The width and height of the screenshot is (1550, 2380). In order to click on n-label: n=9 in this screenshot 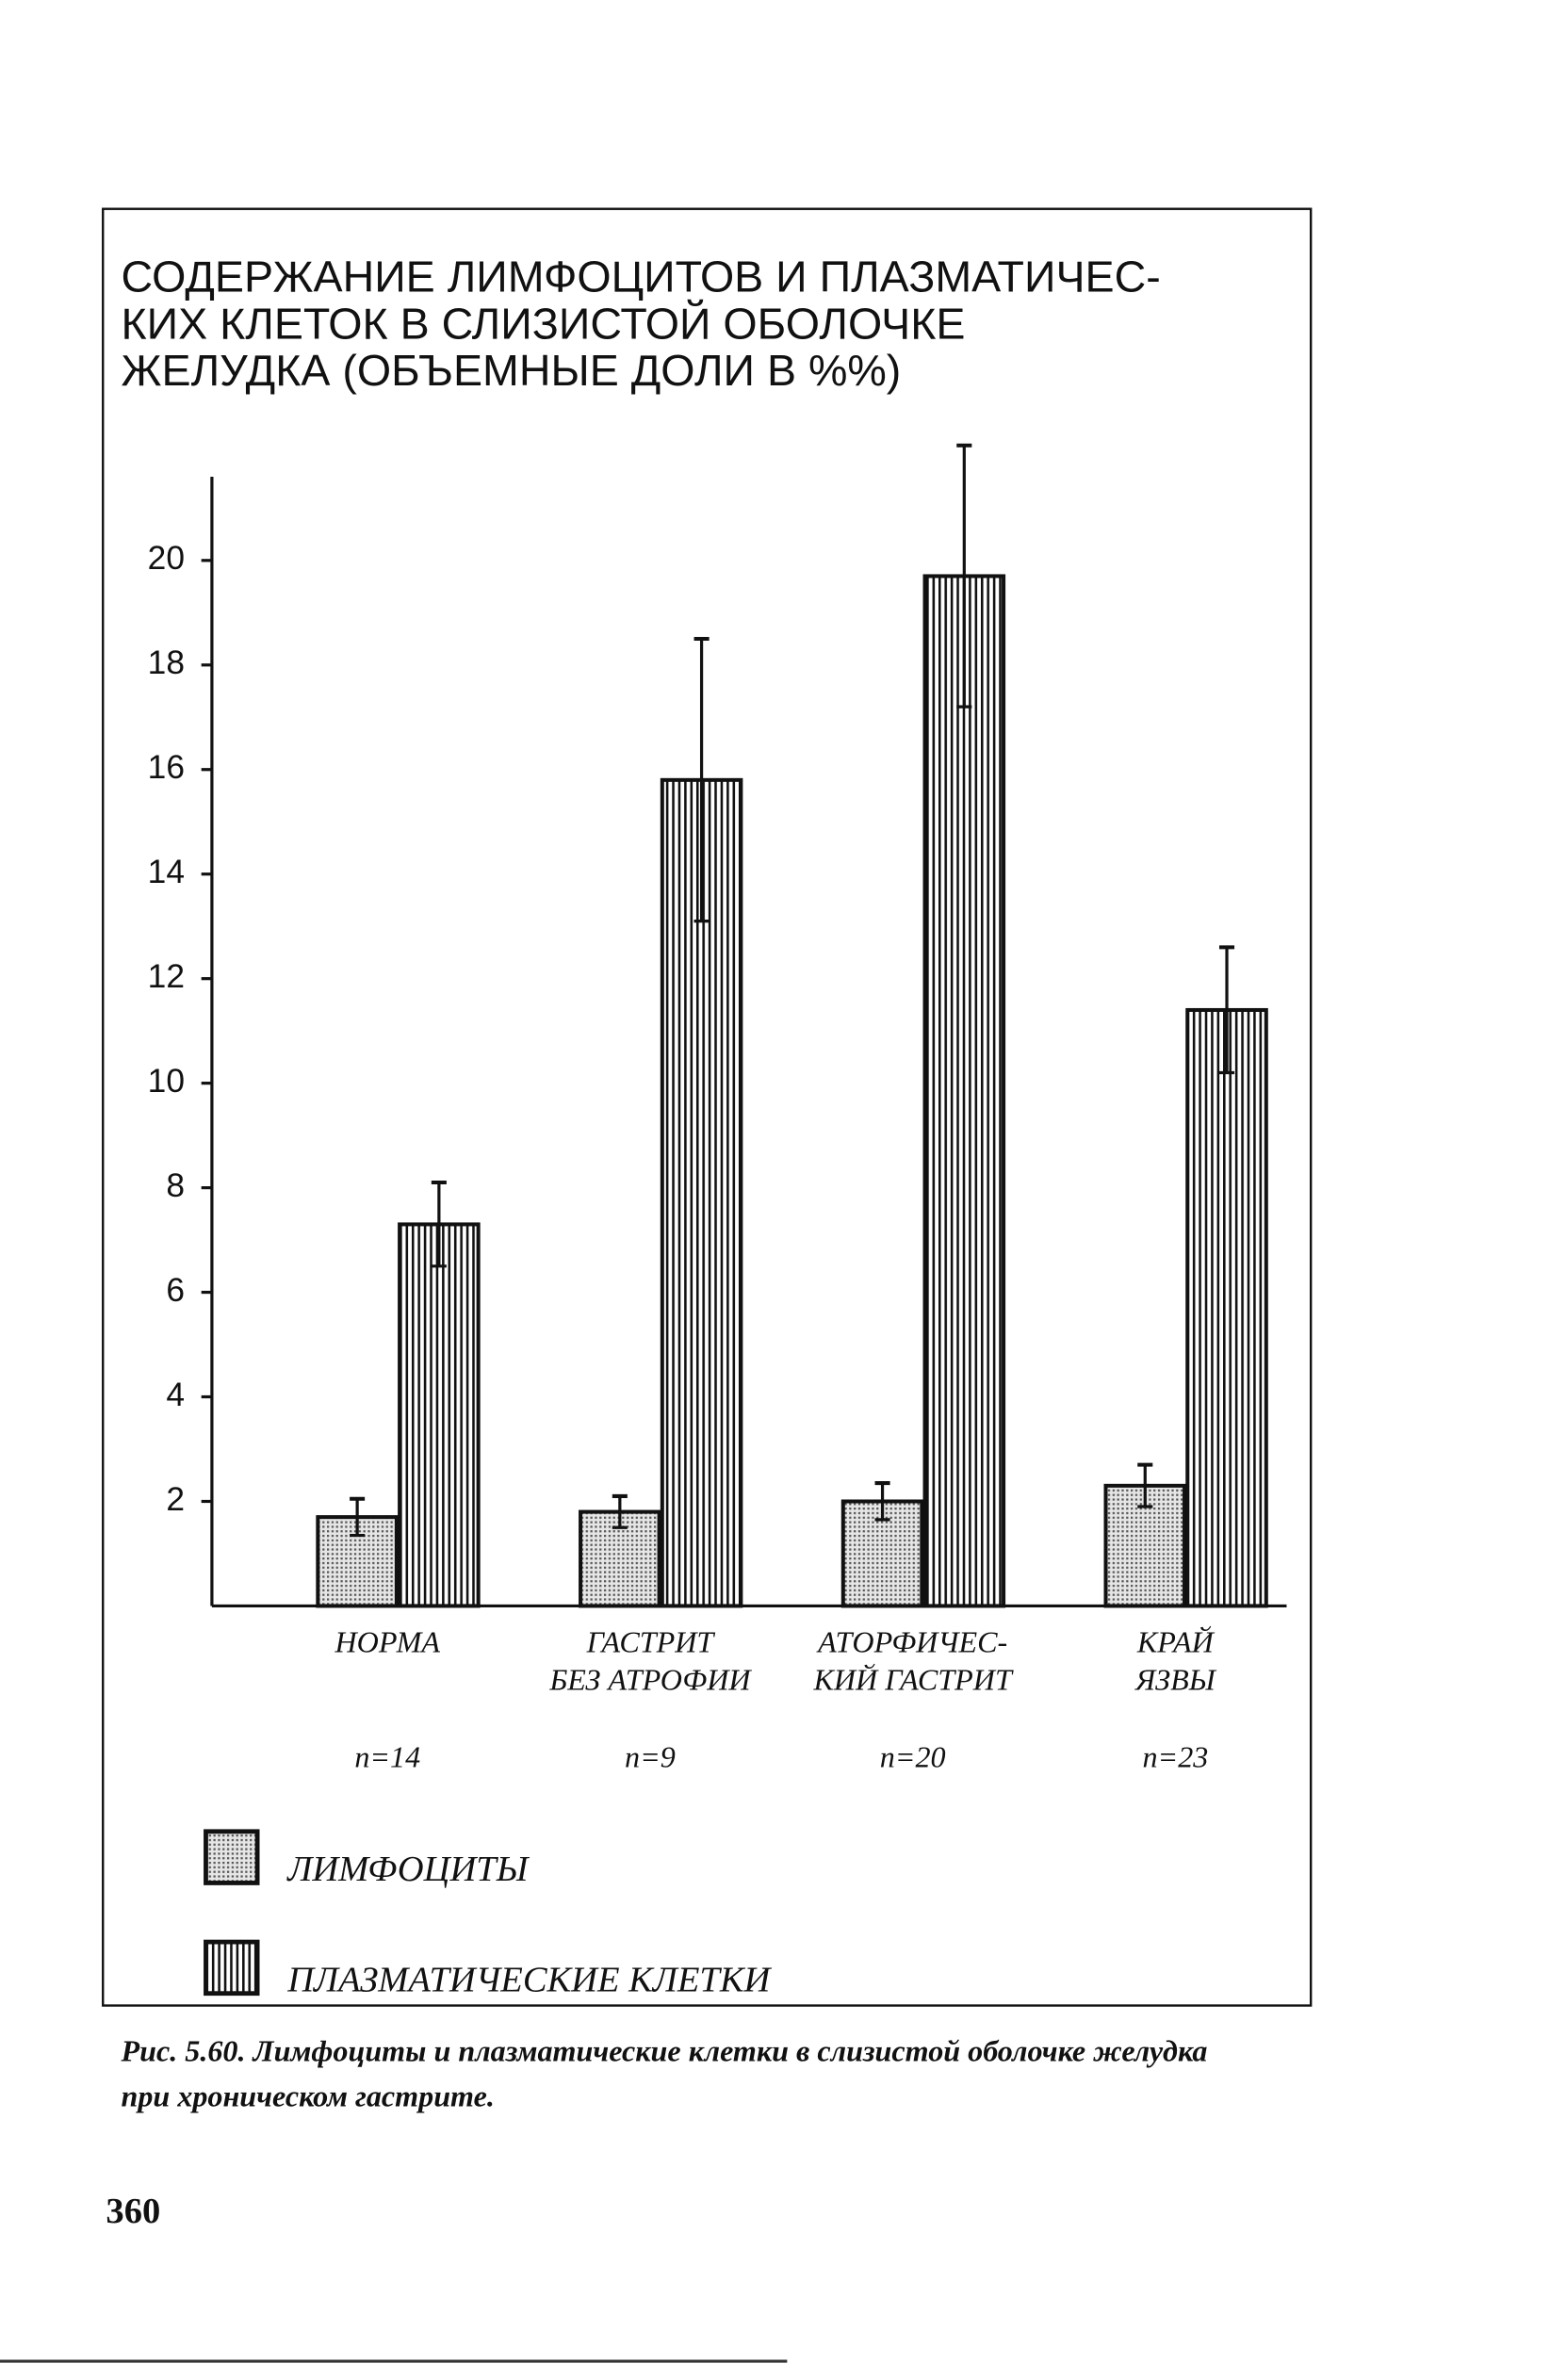, I will do `click(650, 1757)`.